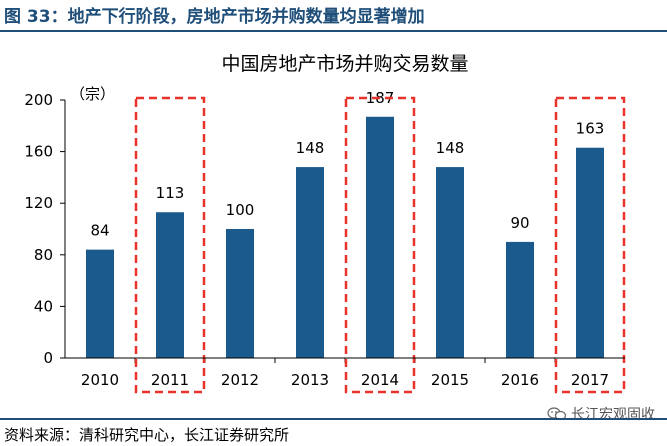  I want to click on data-label-2011: 113, so click(170, 193).